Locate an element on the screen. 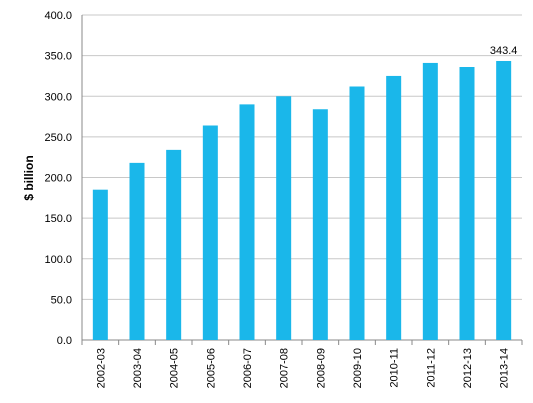  x-tick-label: 2011-12 is located at coordinates (431, 368).